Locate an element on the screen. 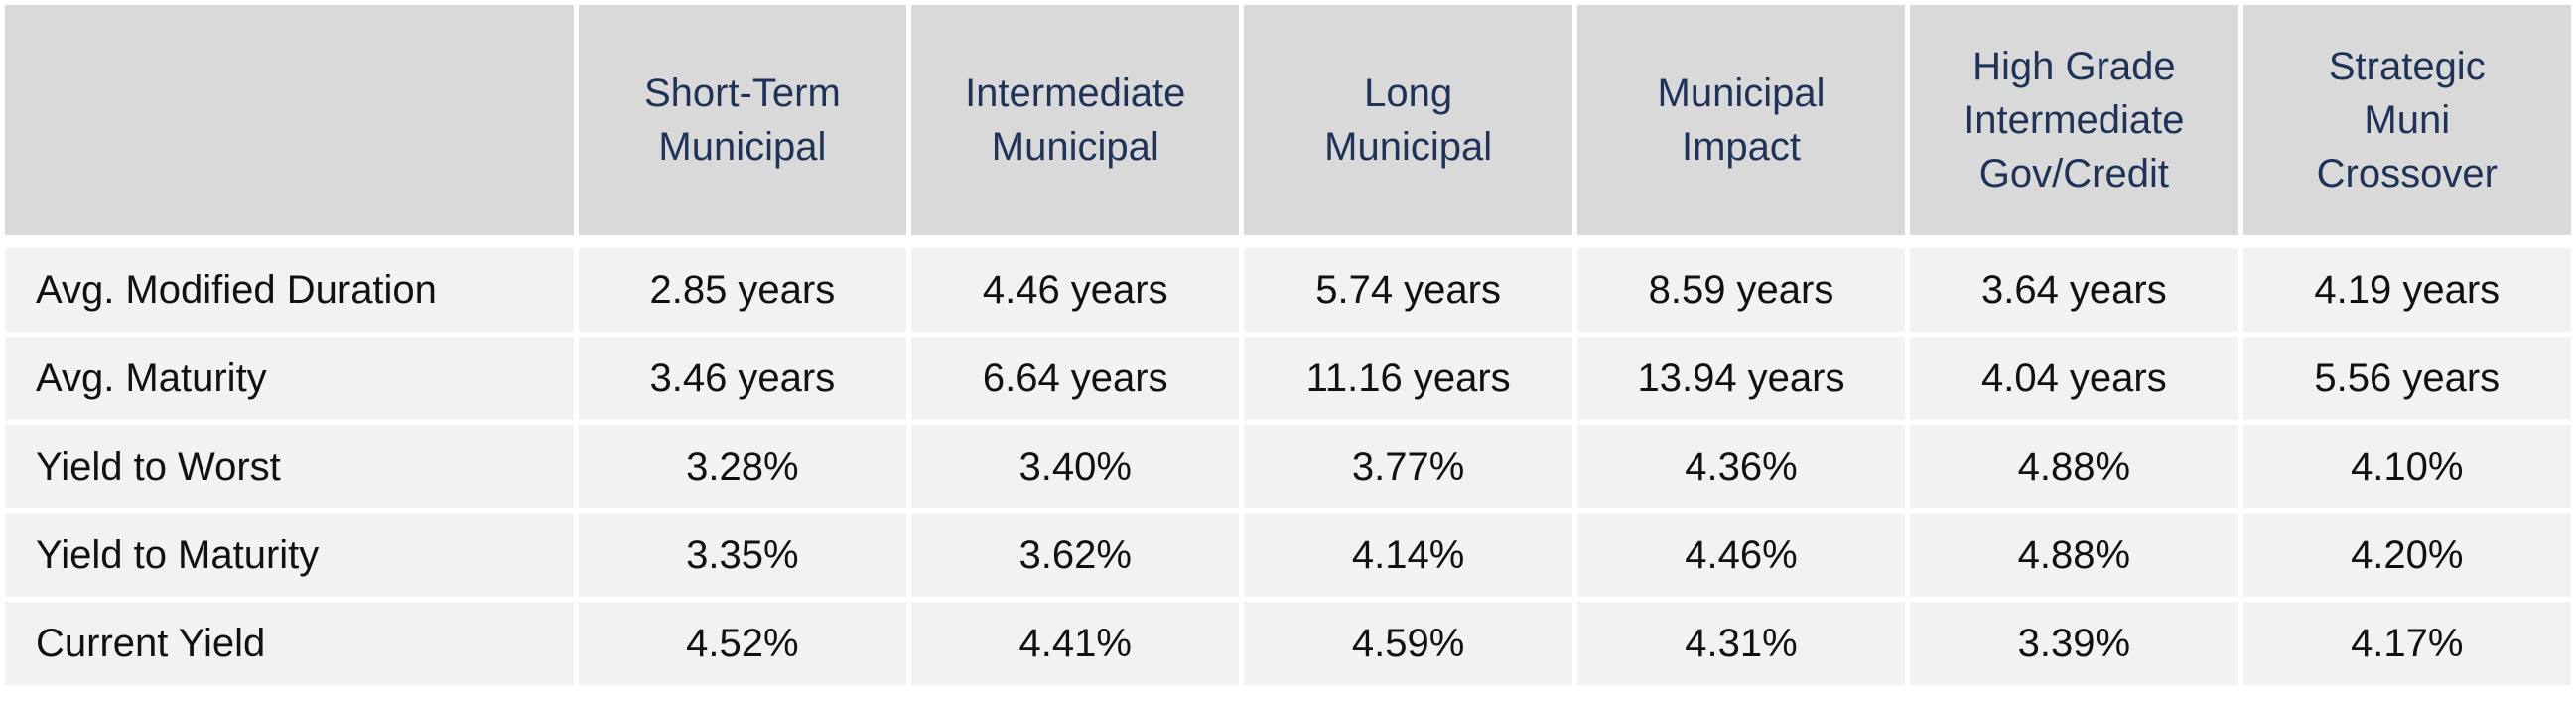 The width and height of the screenshot is (2576, 701). column-header-municipal-impact: Municipal Impact is located at coordinates (1741, 120).